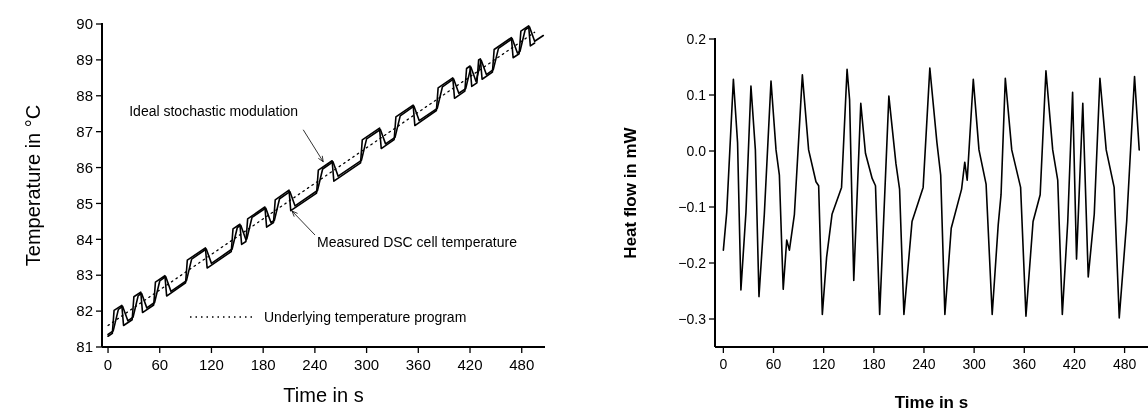 Image resolution: width=1148 pixels, height=415 pixels. I want to click on annotation: Measured DSC cell temperature, so click(417, 242).